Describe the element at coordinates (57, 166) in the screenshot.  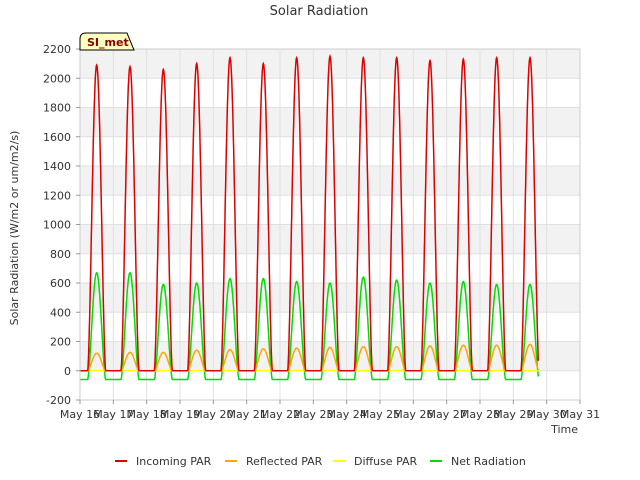
I see `y-tick-label: 1400` at that location.